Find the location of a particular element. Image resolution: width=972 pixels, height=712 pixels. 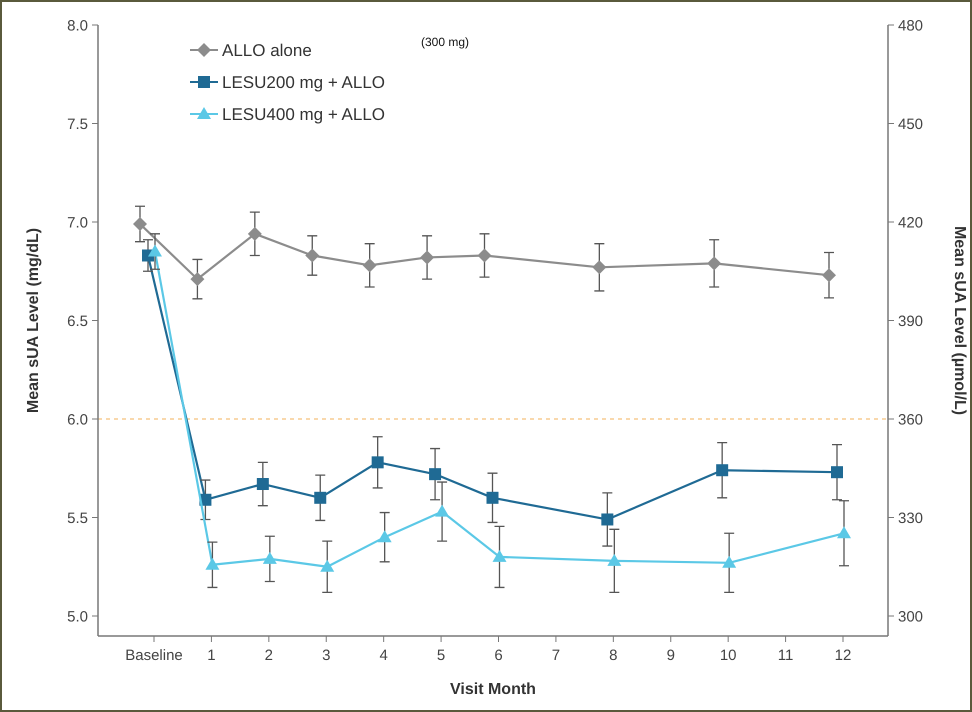

x-tick-label: 10 is located at coordinates (728, 655).